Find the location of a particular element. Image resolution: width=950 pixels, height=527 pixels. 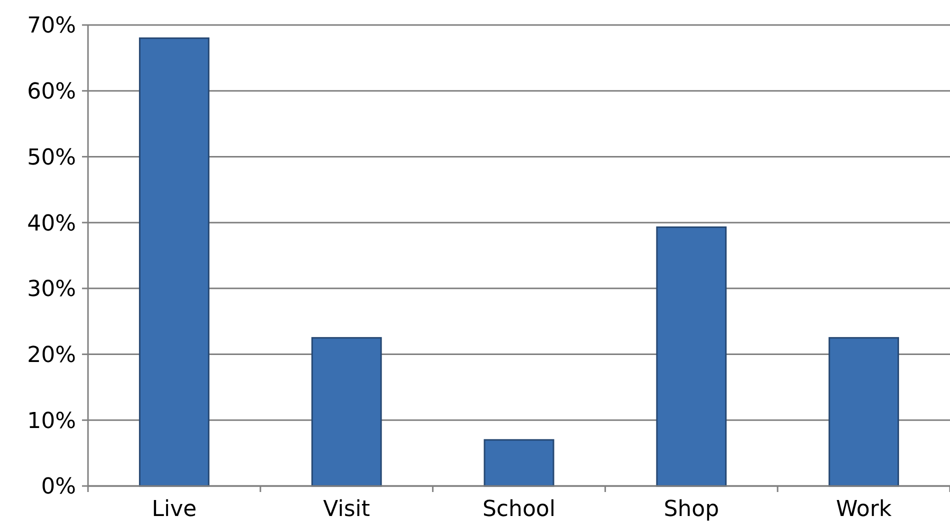

y-tick-label: 0% is located at coordinates (58, 487).